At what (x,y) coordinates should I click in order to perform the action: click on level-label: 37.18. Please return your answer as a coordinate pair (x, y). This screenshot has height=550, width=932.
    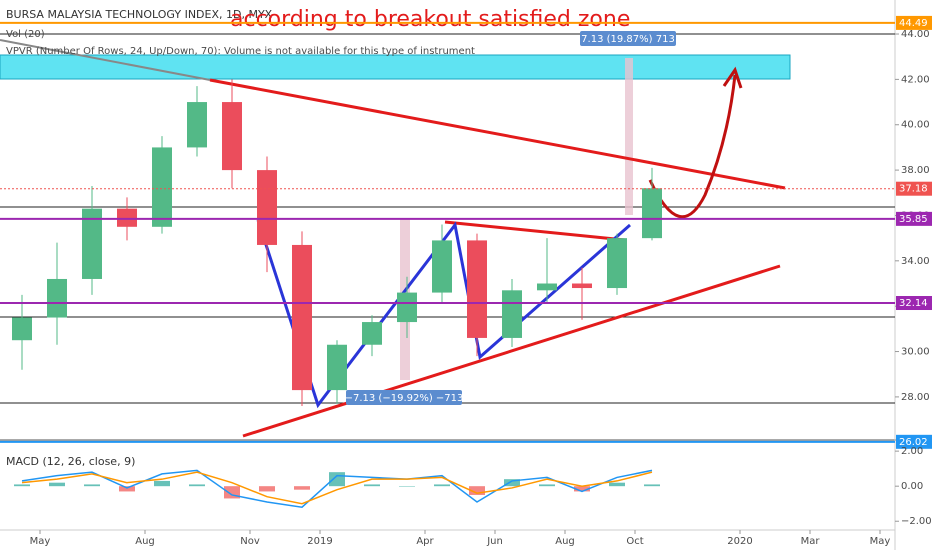
    Looking at the image, I should click on (913, 189).